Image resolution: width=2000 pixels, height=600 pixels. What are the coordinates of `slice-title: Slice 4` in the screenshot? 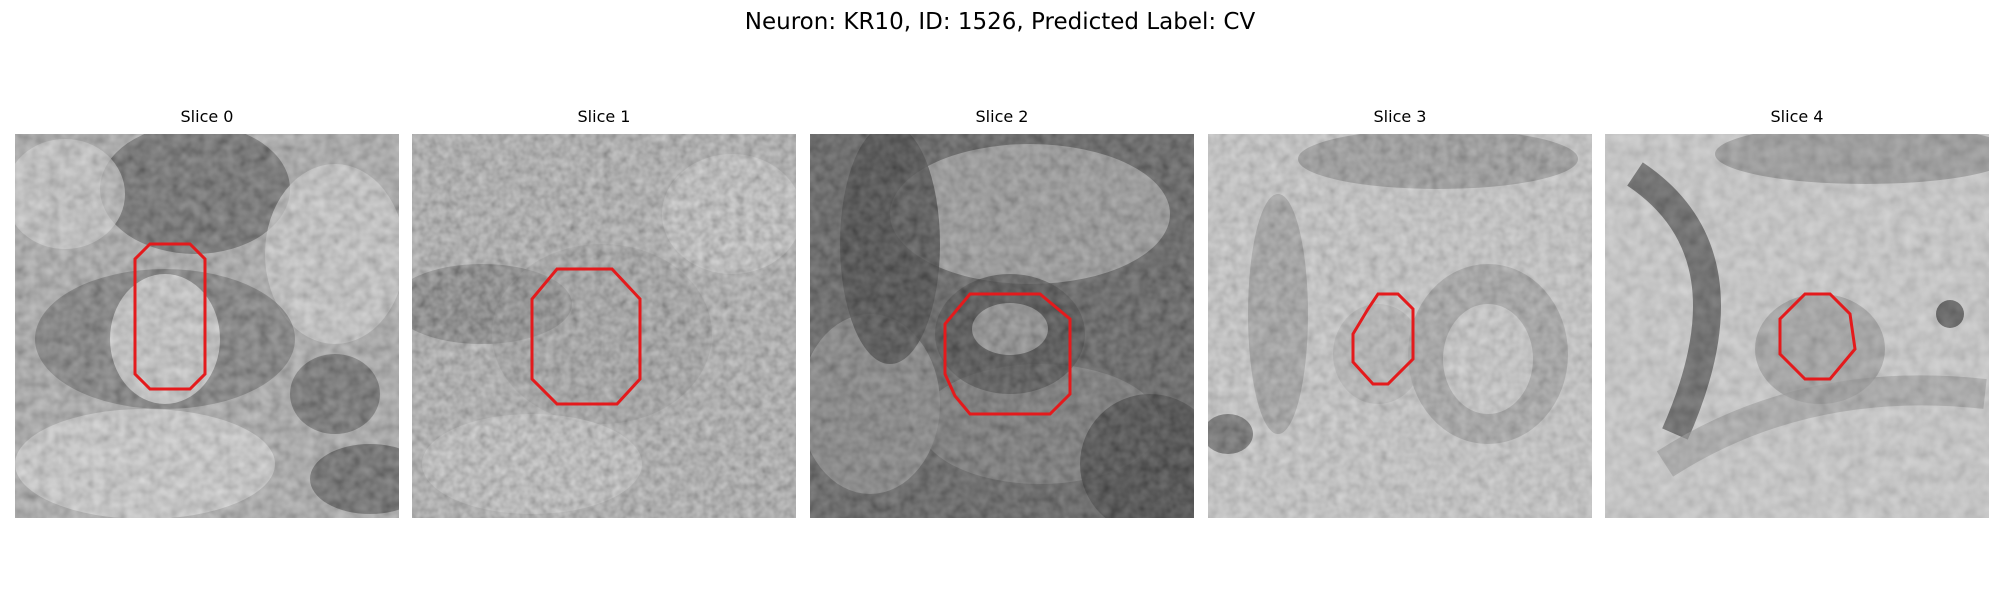 It's located at (1797, 116).